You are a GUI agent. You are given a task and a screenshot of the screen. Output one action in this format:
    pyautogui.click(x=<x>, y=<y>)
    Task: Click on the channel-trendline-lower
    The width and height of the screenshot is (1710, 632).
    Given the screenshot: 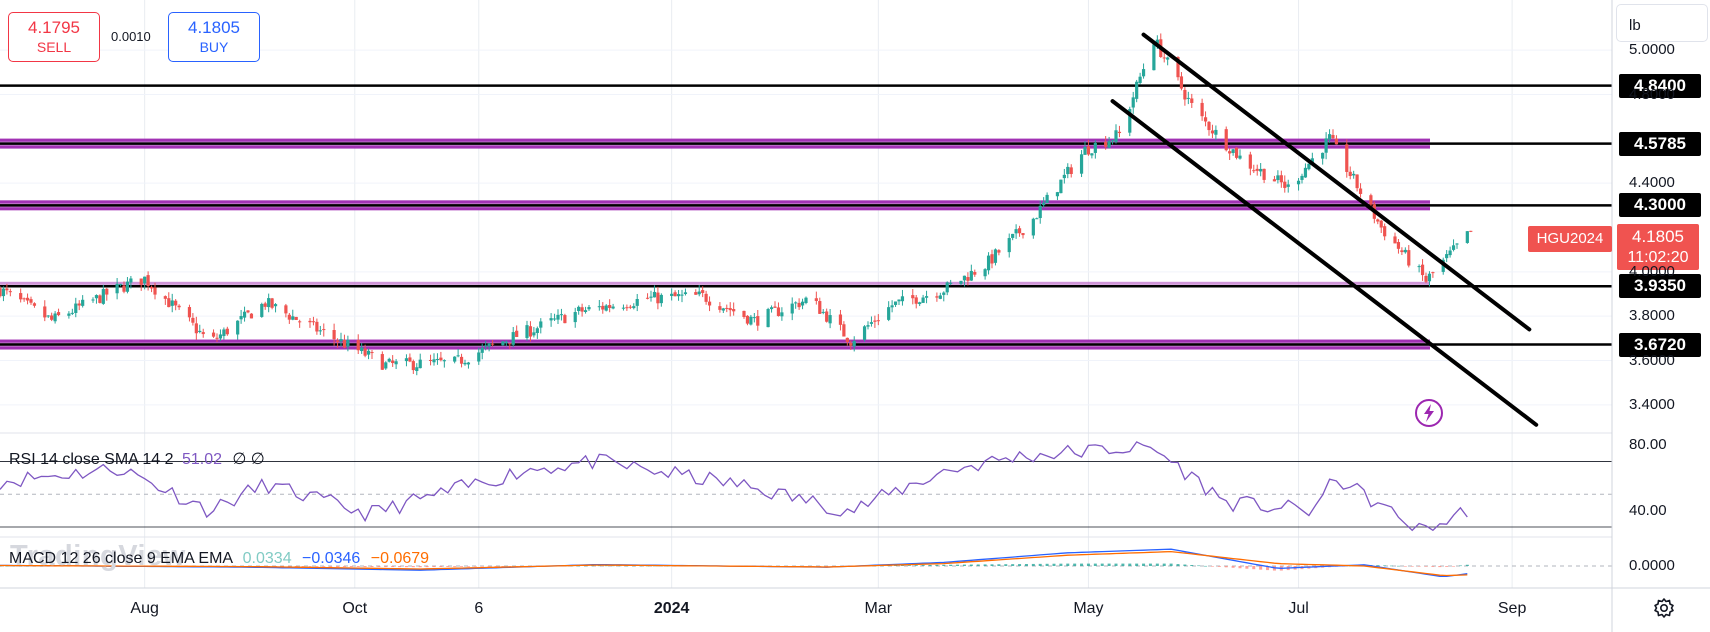 What is the action you would take?
    pyautogui.click(x=1324, y=263)
    